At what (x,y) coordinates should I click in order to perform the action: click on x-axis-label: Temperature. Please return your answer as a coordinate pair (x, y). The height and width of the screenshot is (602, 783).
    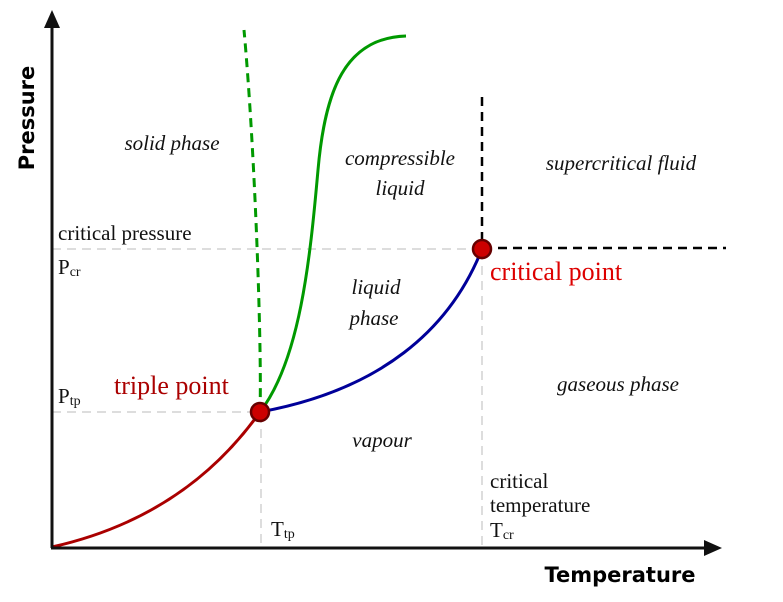
    Looking at the image, I should click on (619, 575).